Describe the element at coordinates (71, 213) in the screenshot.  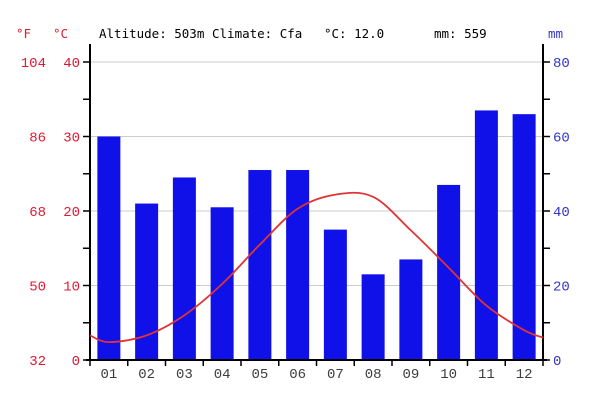
I see `celsius-tick-label: 20` at that location.